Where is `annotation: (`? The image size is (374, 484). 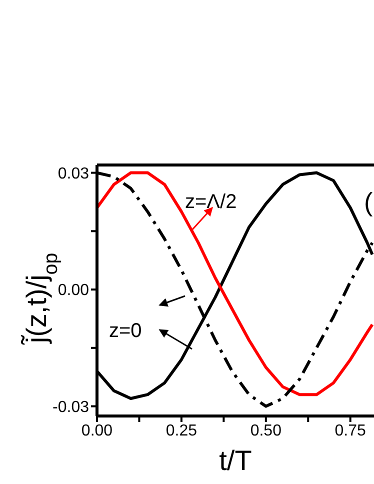 annotation: ( is located at coordinates (368, 202).